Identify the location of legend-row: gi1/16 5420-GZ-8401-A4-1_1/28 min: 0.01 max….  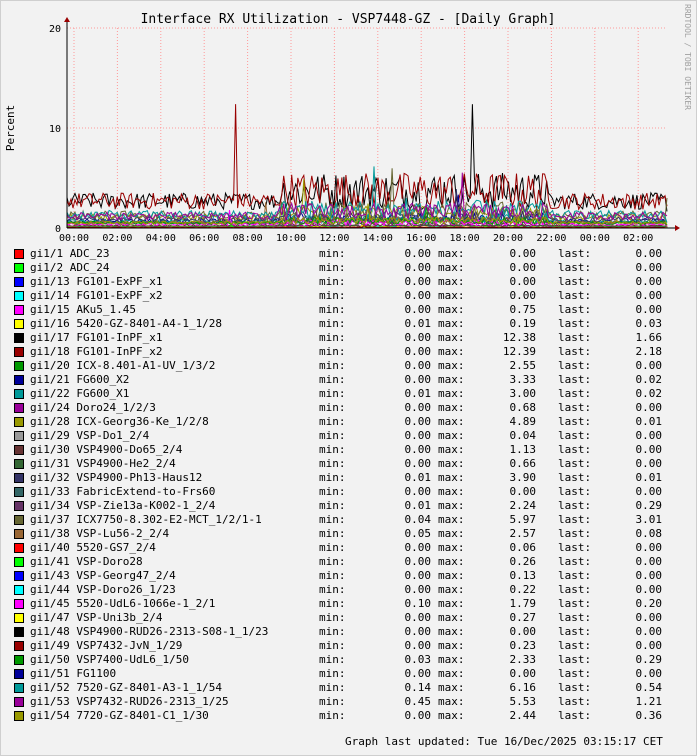
(349, 324).